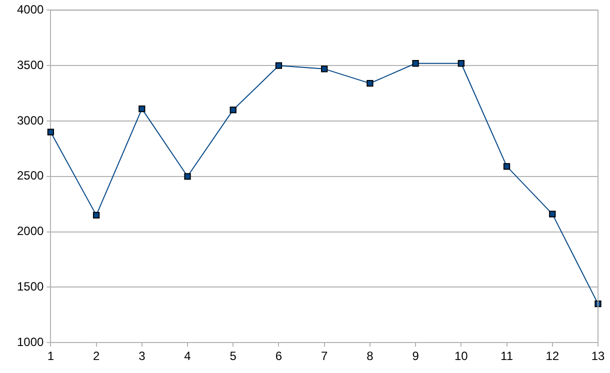 This screenshot has width=610, height=373. Describe the element at coordinates (30, 231) in the screenshot. I see `y-tick-label: 2000` at that location.